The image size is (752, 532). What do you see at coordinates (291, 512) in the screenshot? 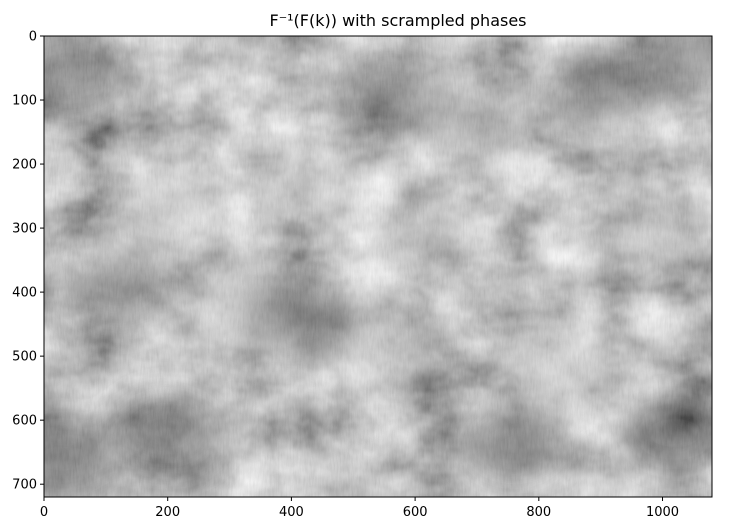
I see `x-tick-label-2: 400` at bounding box center [291, 512].